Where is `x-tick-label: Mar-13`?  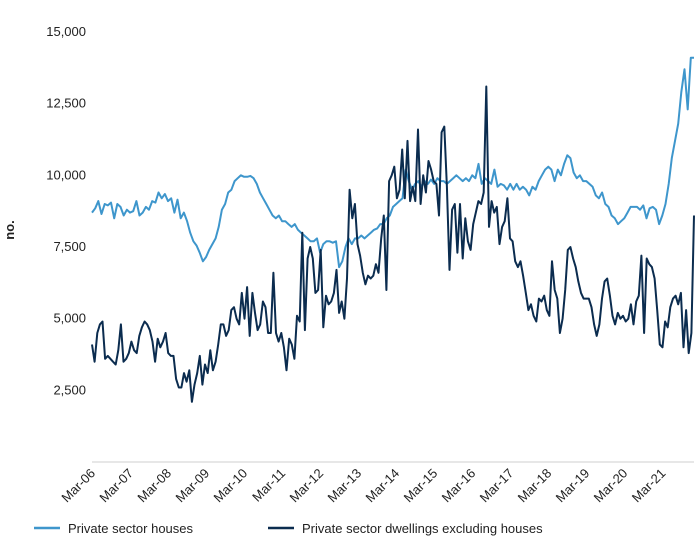 x-tick-label: Mar-13 is located at coordinates (345, 486).